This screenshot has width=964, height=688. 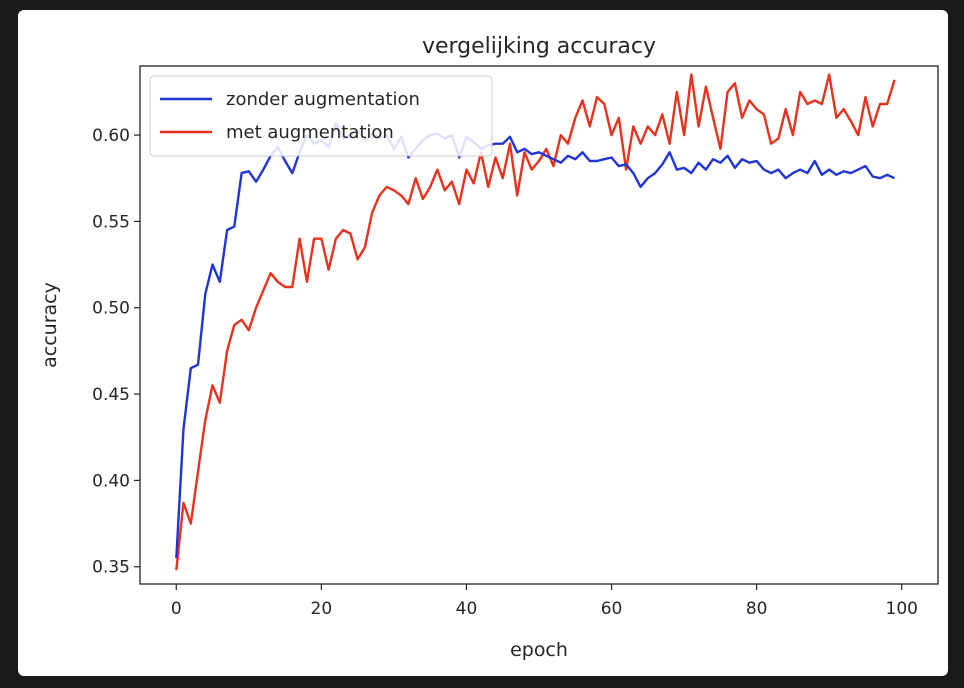 What do you see at coordinates (612, 609) in the screenshot?
I see `x-tick-label: 60` at bounding box center [612, 609].